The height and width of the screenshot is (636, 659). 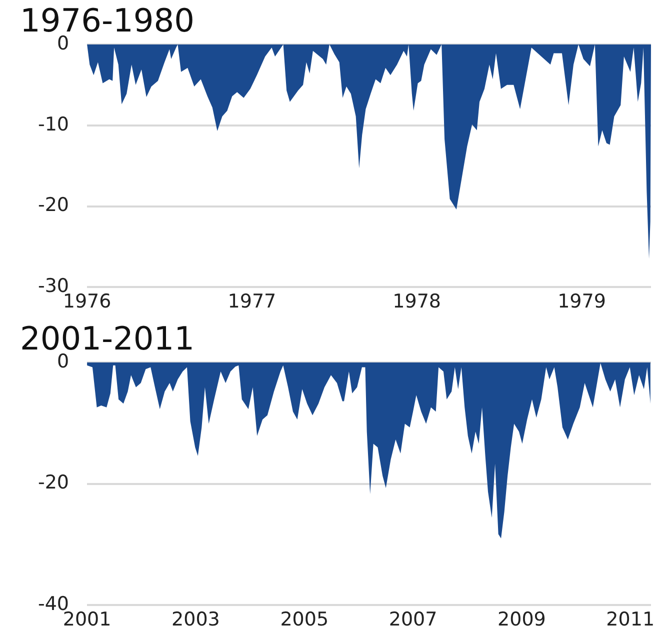 What do you see at coordinates (252, 301) in the screenshot?
I see `x-tick-label: 1977` at bounding box center [252, 301].